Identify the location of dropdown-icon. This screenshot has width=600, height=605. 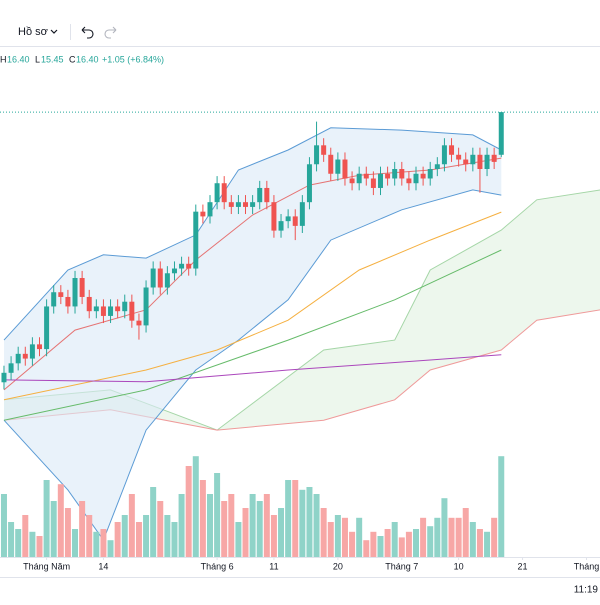
(54, 31).